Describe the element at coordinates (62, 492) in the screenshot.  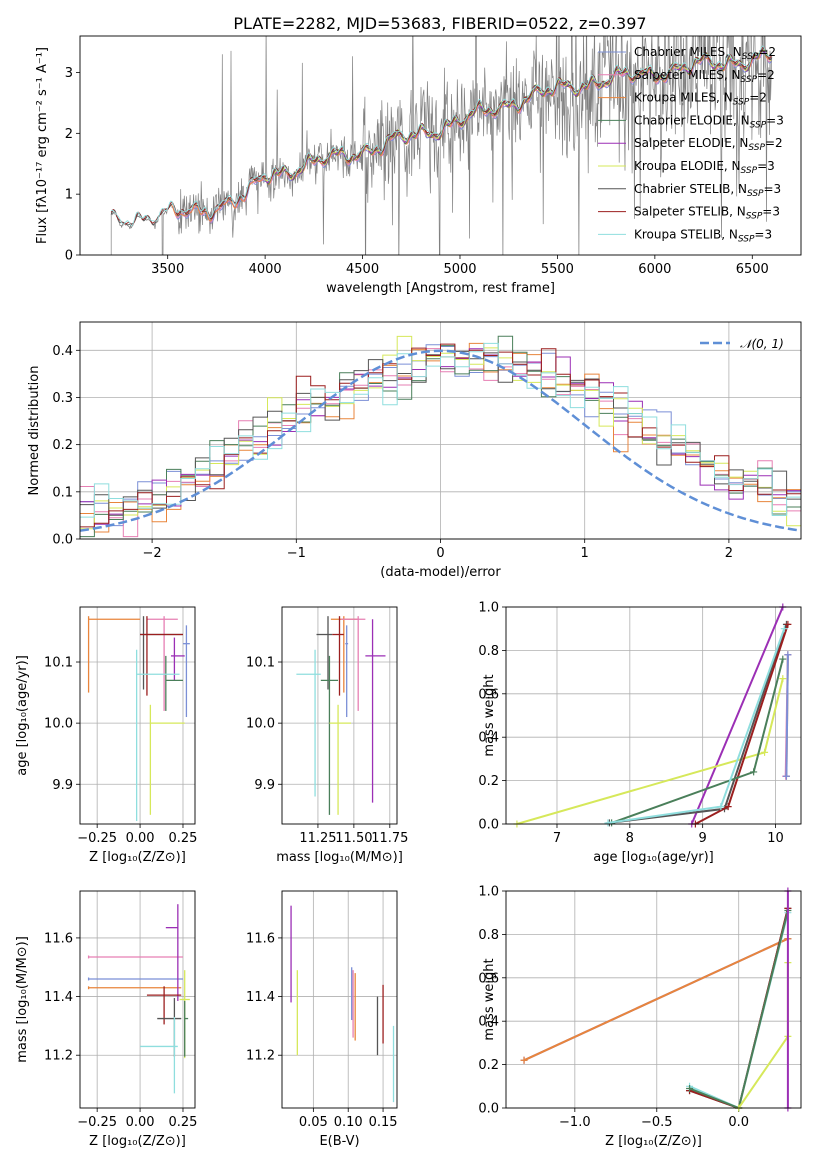
I see `y-tick-label: 0.1` at that location.